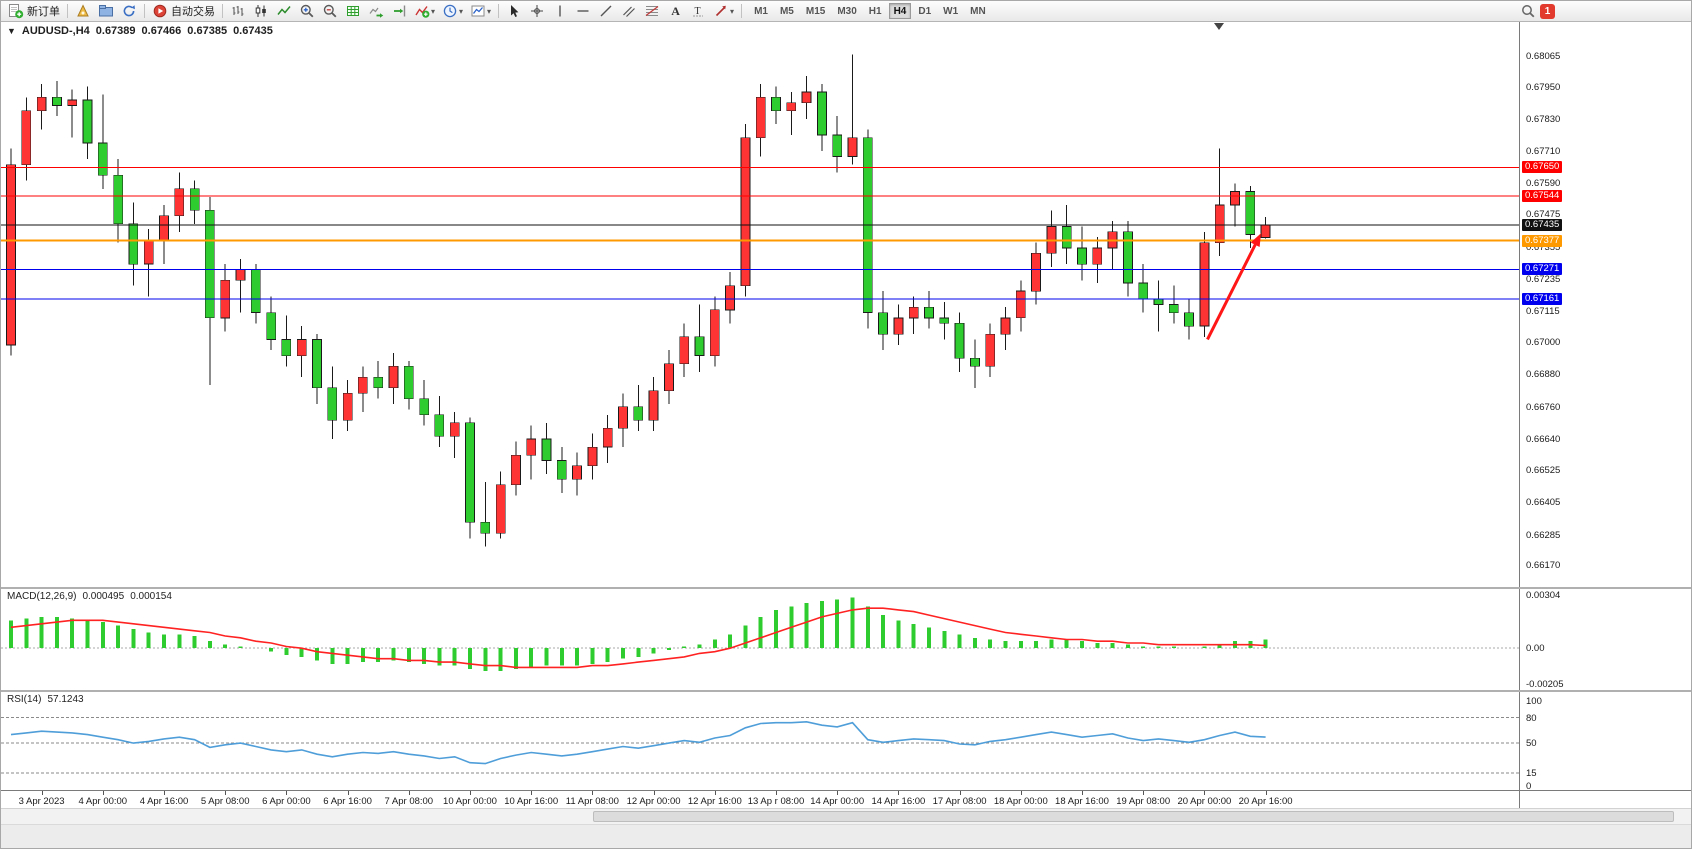 This screenshot has width=1692, height=849. I want to click on trendline-button, so click(606, 11).